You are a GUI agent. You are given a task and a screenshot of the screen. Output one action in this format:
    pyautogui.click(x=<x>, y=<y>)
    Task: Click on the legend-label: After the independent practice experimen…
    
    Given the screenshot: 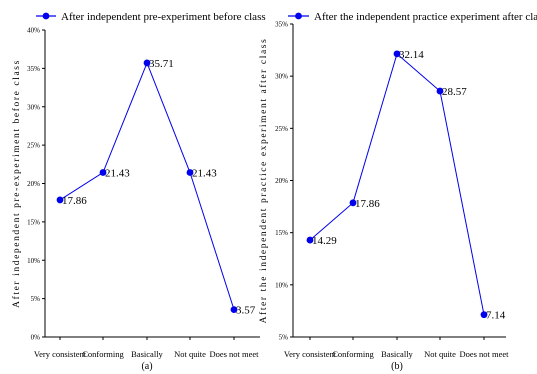 What is the action you would take?
    pyautogui.click(x=425, y=17)
    